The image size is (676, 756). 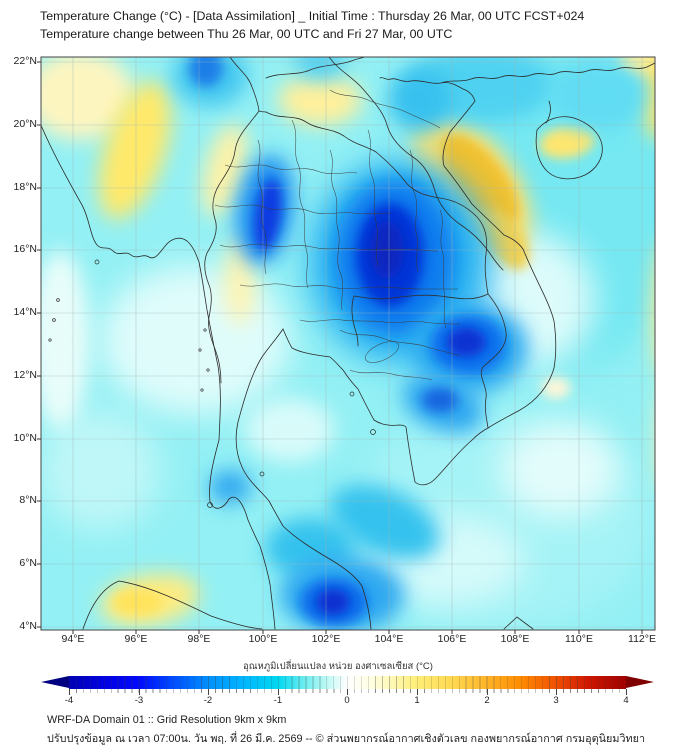 I want to click on lat-tick-label: 18°N, so click(x=25, y=187).